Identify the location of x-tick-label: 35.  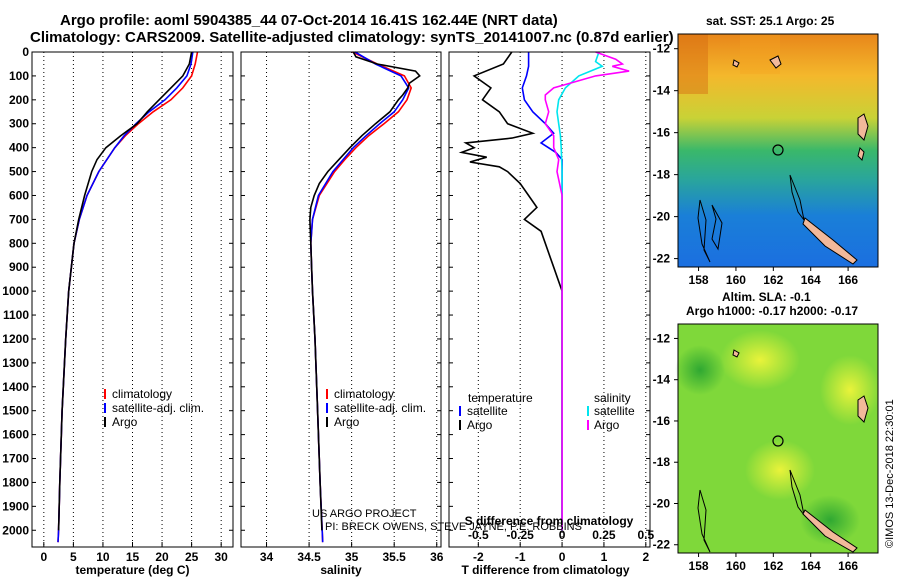
(352, 557).